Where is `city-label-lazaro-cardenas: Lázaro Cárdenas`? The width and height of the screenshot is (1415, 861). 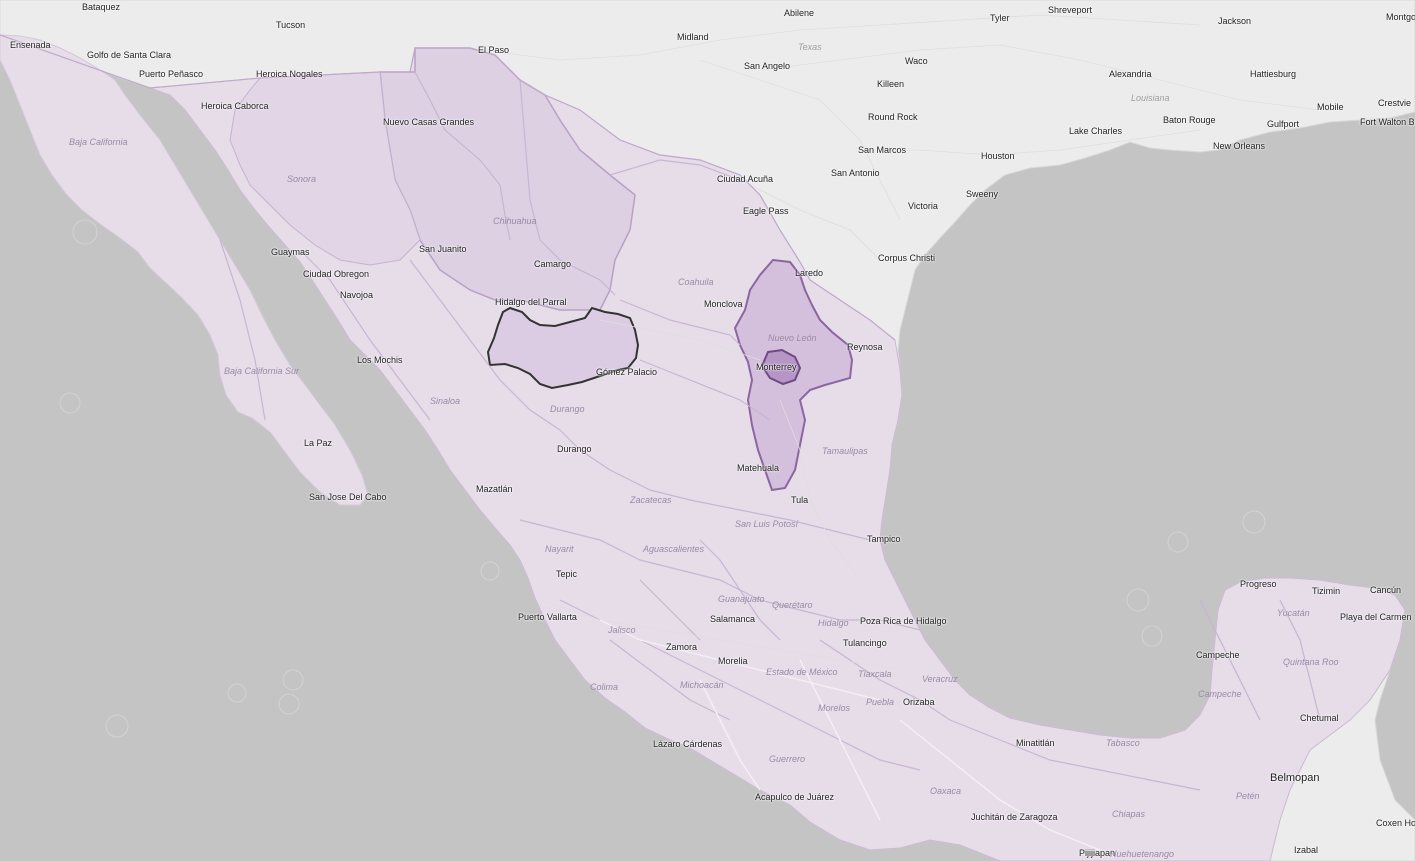 city-label-lazaro-cardenas: Lázaro Cárdenas is located at coordinates (688, 744).